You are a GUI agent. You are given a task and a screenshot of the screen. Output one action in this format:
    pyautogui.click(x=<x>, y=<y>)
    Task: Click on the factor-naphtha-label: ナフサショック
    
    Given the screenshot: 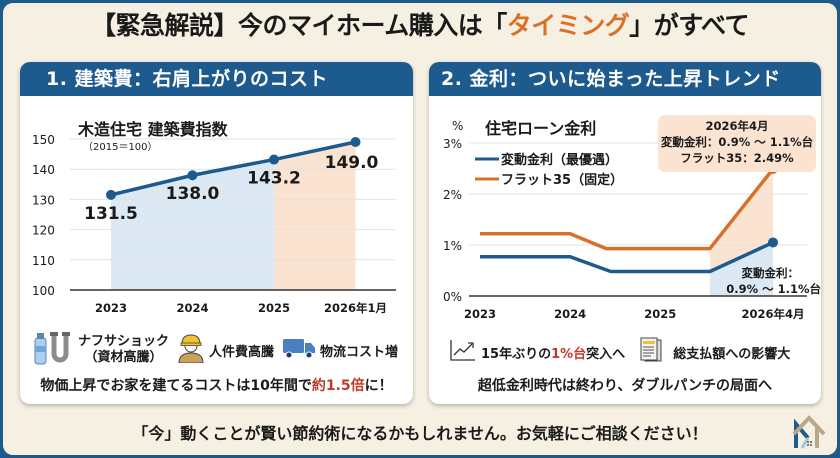 What is the action you would take?
    pyautogui.click(x=124, y=341)
    